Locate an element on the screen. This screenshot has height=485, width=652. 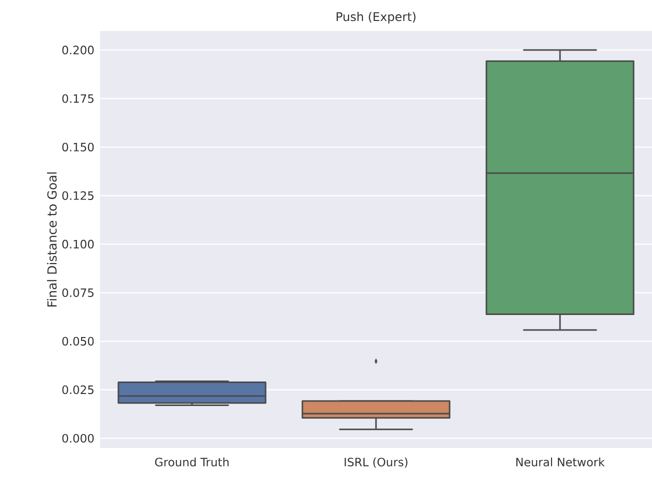
y-tick-label: 0.150 is located at coordinates (78, 147).